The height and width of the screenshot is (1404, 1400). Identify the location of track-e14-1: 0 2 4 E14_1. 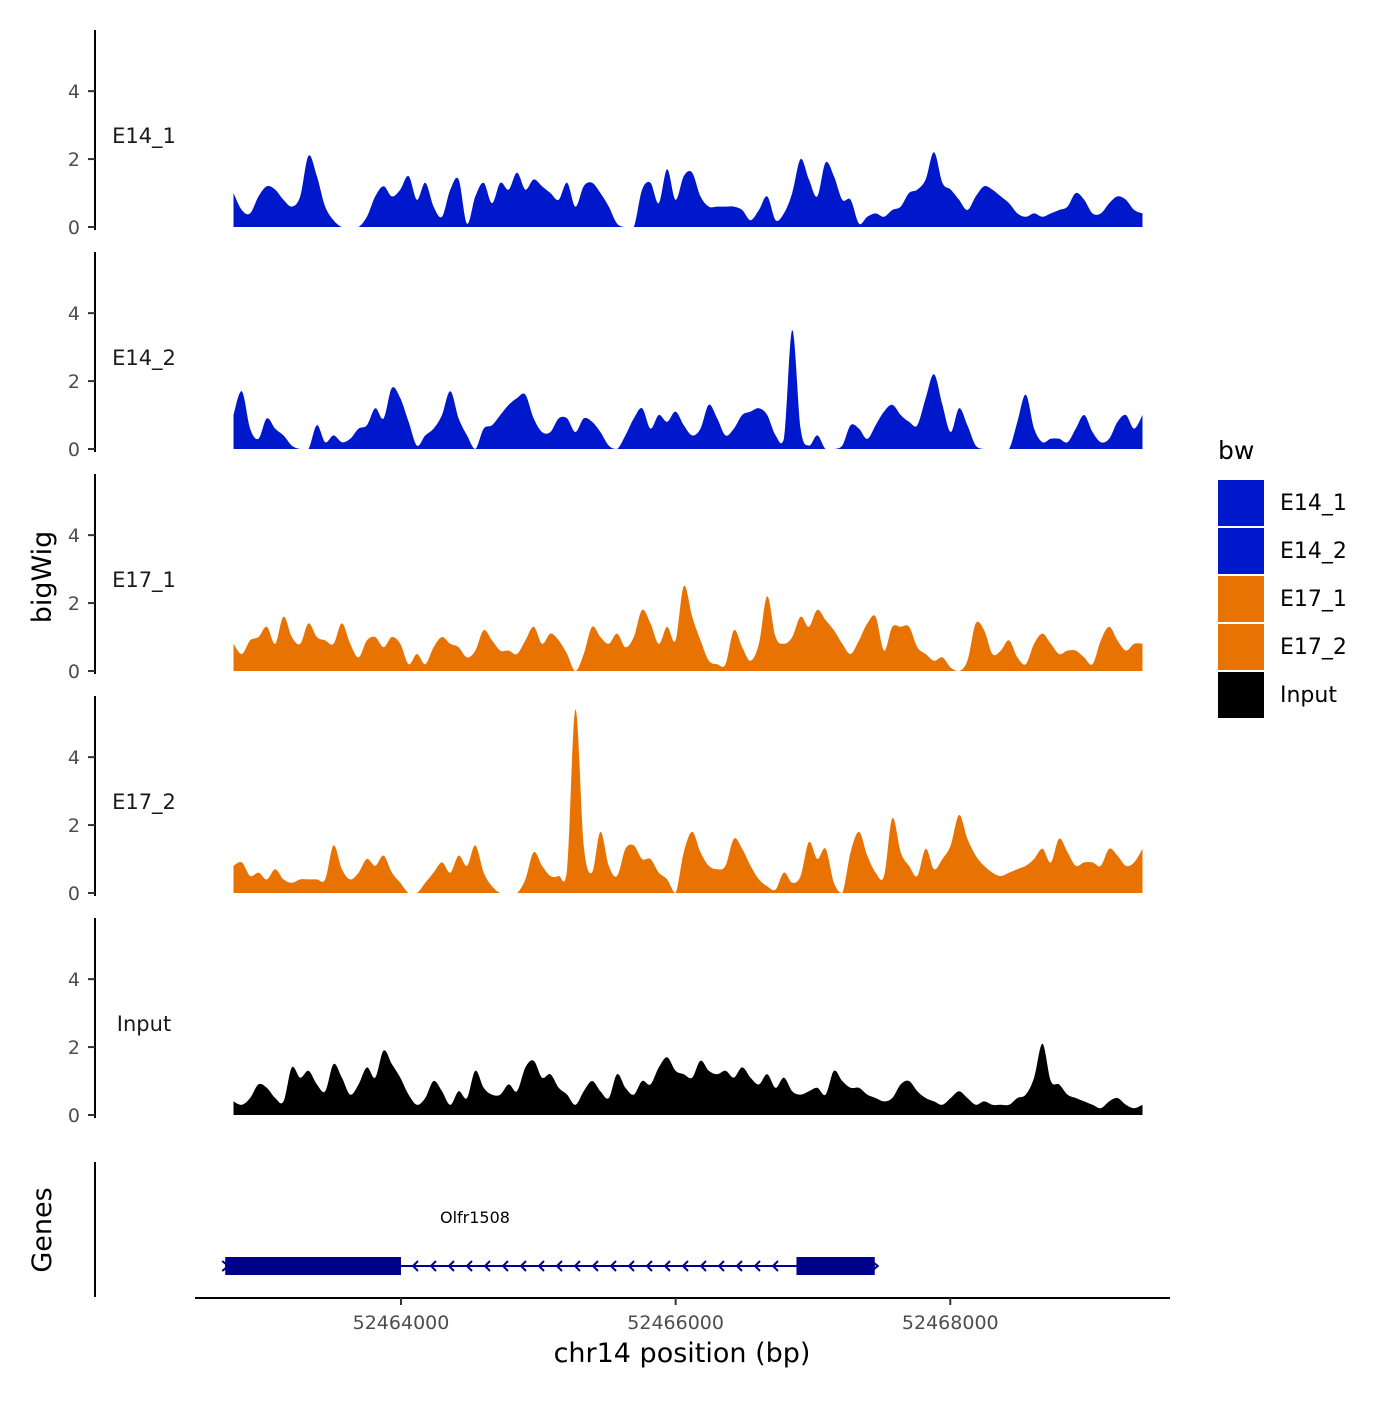
(605, 134).